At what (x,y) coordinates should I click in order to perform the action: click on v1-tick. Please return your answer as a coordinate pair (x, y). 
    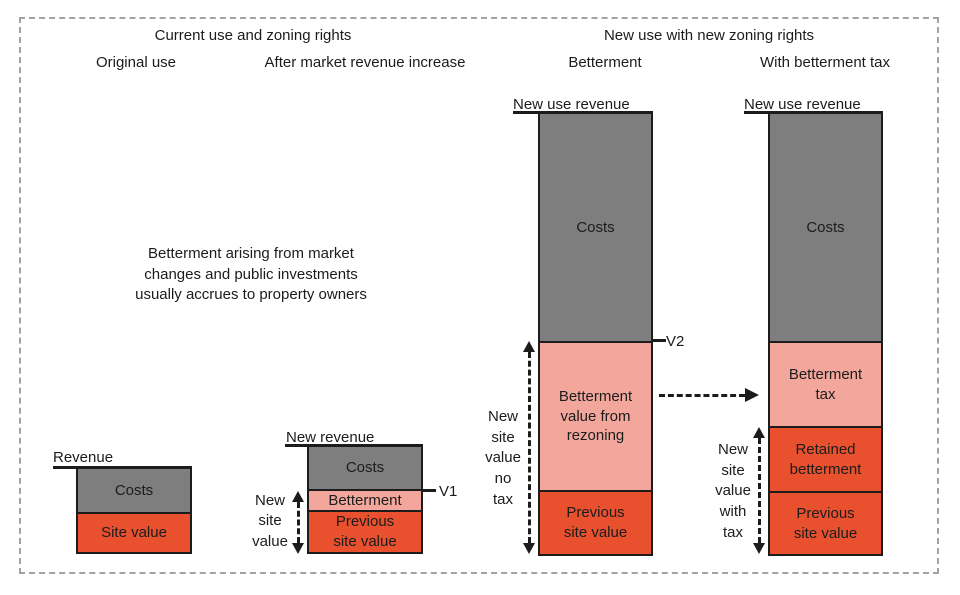
    Looking at the image, I should click on (429, 490).